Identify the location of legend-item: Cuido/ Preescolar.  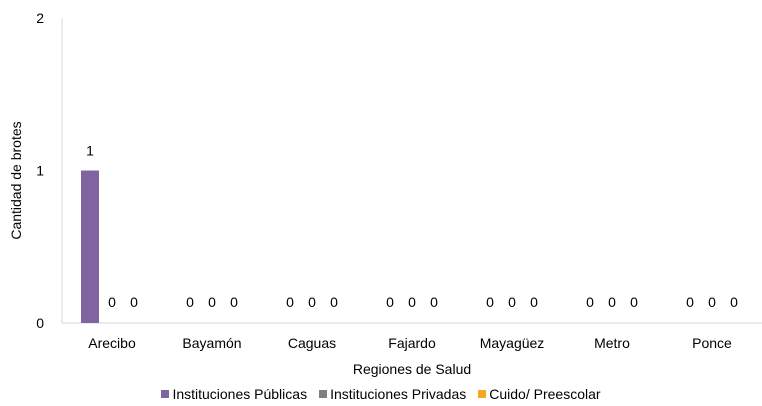
(539, 394).